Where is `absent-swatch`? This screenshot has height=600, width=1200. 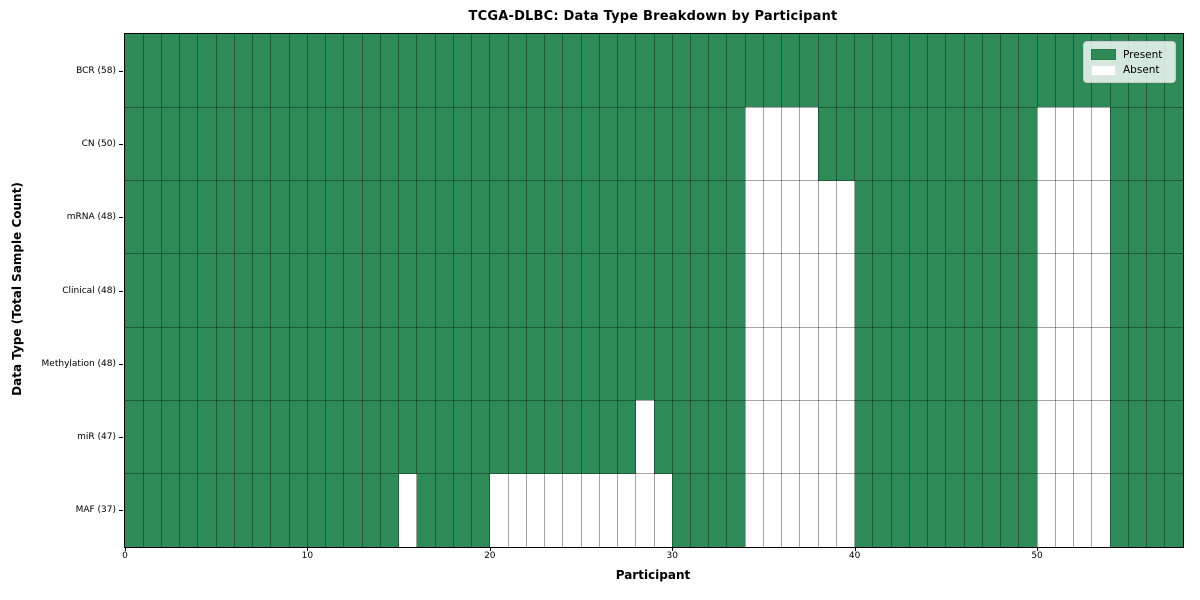
absent-swatch is located at coordinates (1103, 70).